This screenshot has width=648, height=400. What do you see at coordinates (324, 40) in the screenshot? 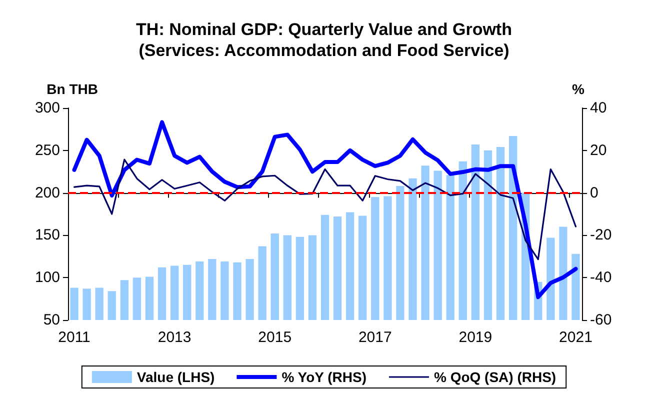
I see `chart-title: TH: Nominal GDP: Quarterly Value and Growth (Services: Accommodation and Food Service)` at bounding box center [324, 40].